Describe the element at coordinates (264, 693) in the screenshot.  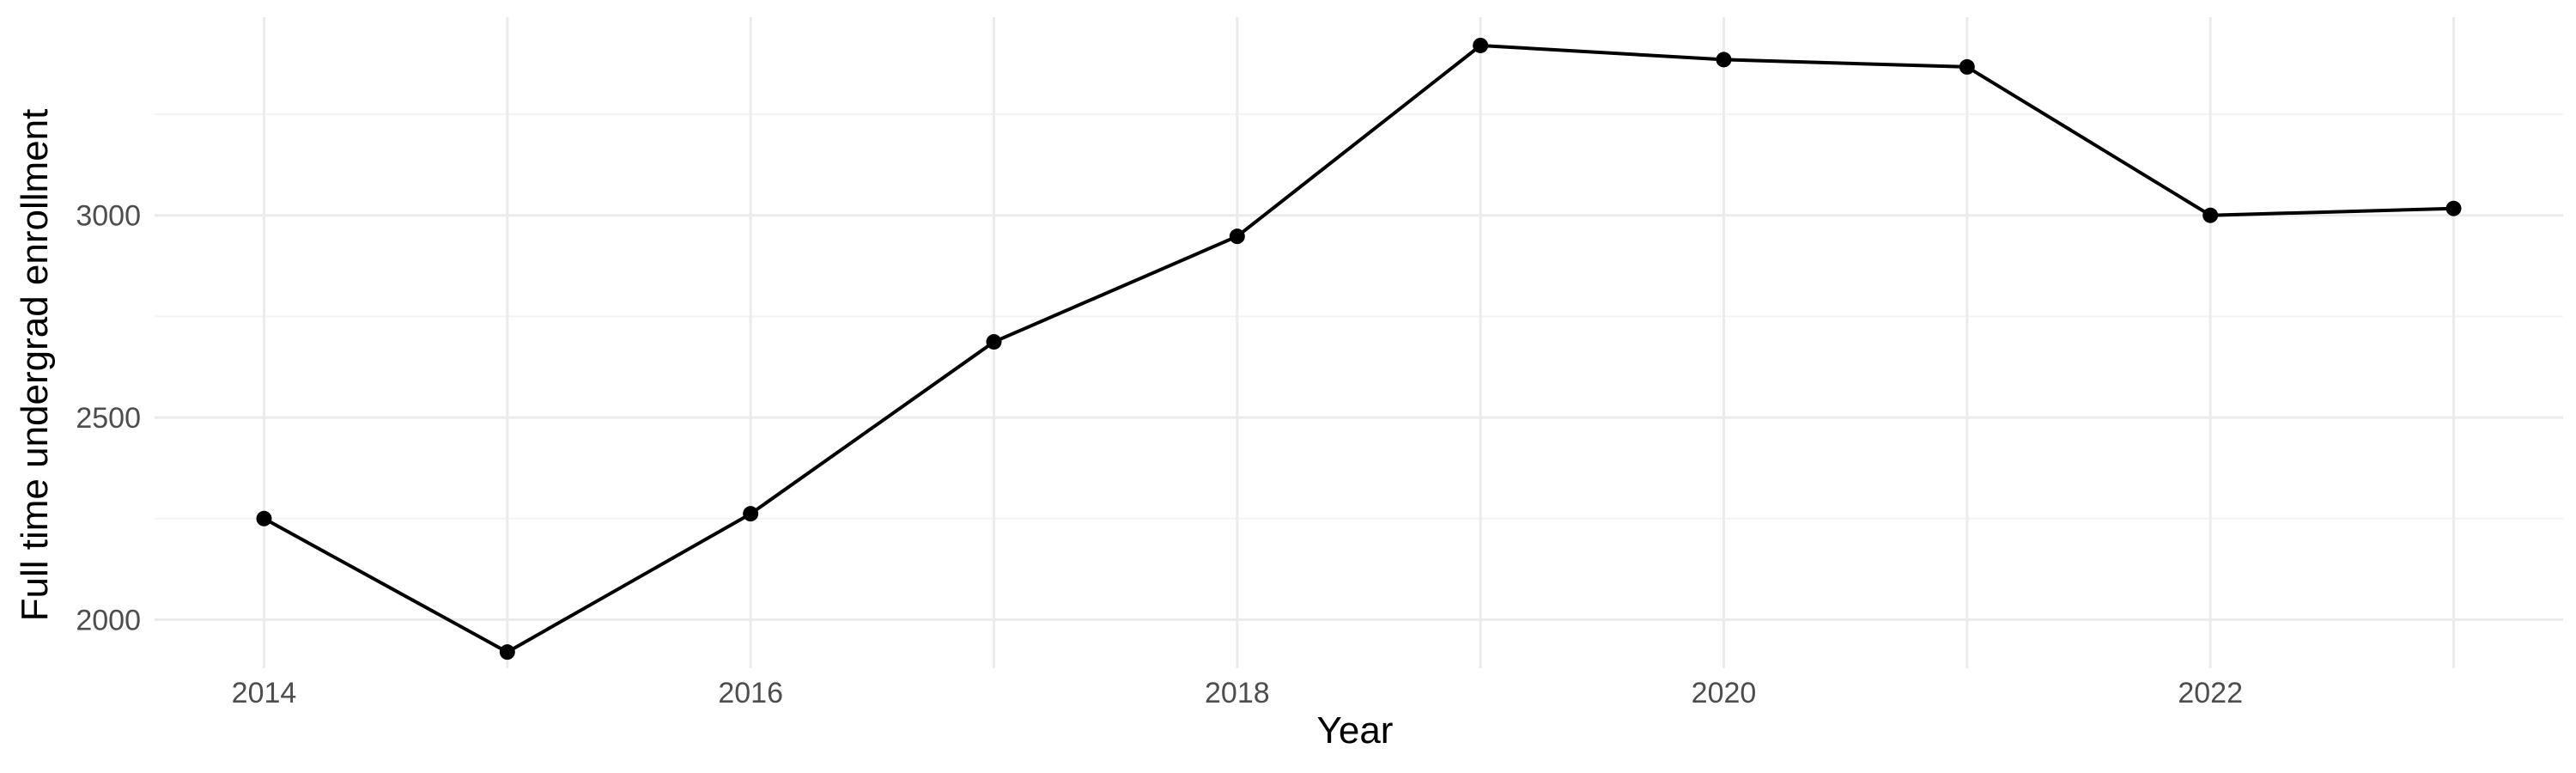
I see `x-tick-label: 2014` at that location.